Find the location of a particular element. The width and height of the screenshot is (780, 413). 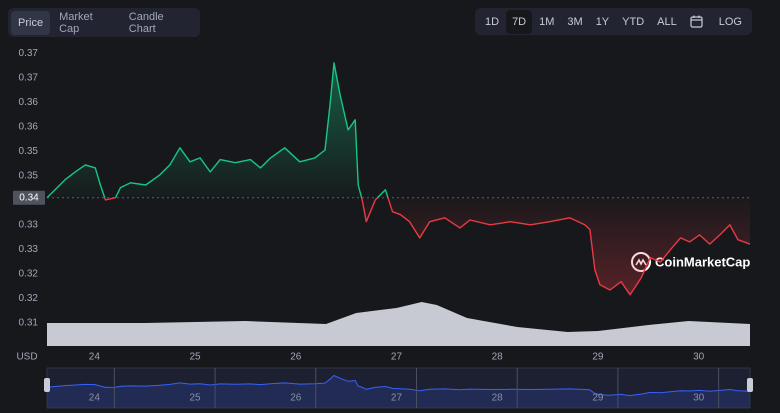

range-buttons: 1D 7D 1M 3M 1Y YTD ALL LOG is located at coordinates (613, 21).